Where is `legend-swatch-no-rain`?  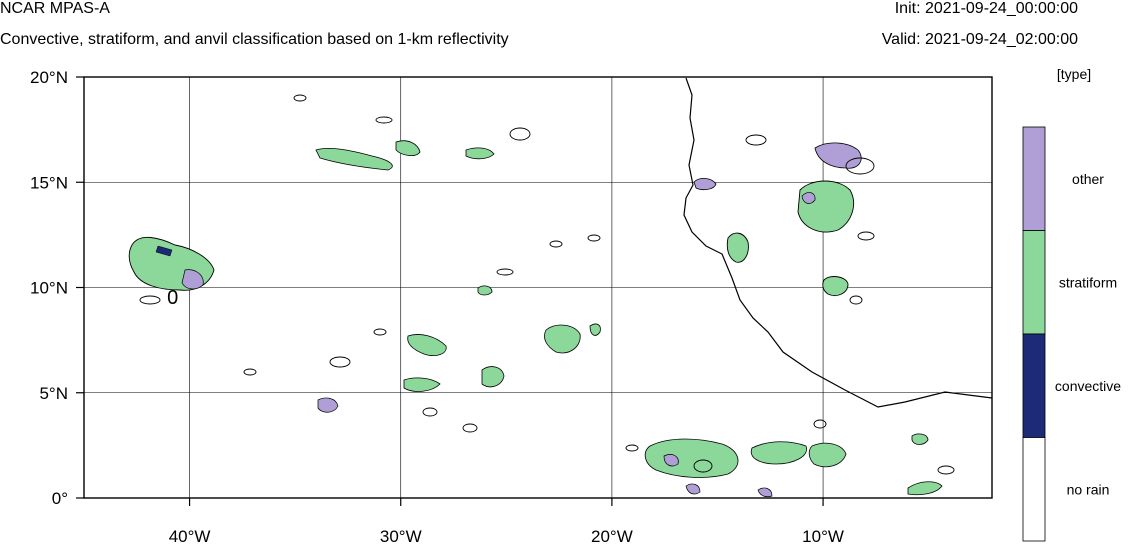
legend-swatch-no-rain is located at coordinates (1034, 489).